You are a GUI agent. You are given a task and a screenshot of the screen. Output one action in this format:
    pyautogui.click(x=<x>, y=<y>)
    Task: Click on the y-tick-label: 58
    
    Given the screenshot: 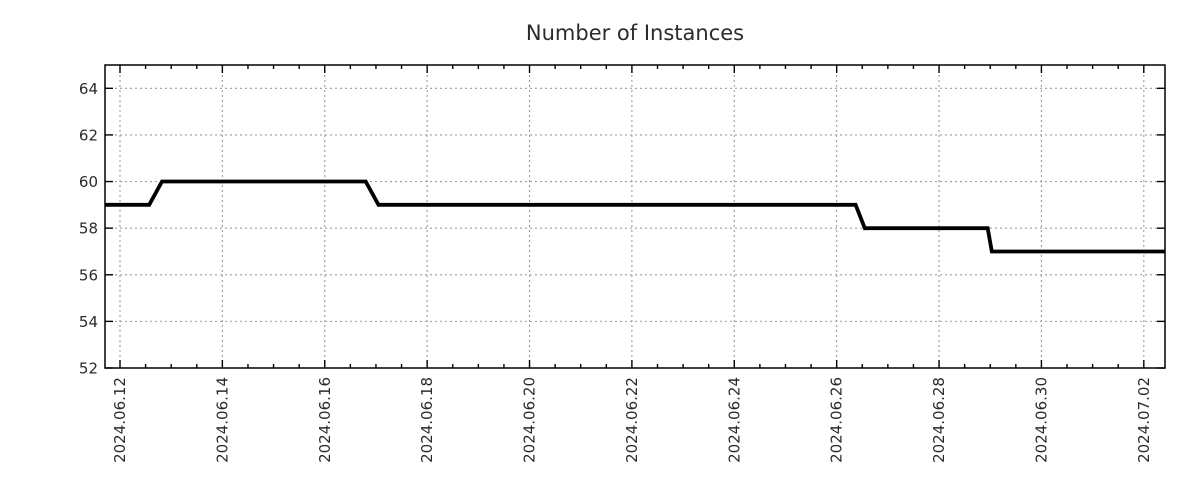 What is the action you would take?
    pyautogui.click(x=88, y=229)
    